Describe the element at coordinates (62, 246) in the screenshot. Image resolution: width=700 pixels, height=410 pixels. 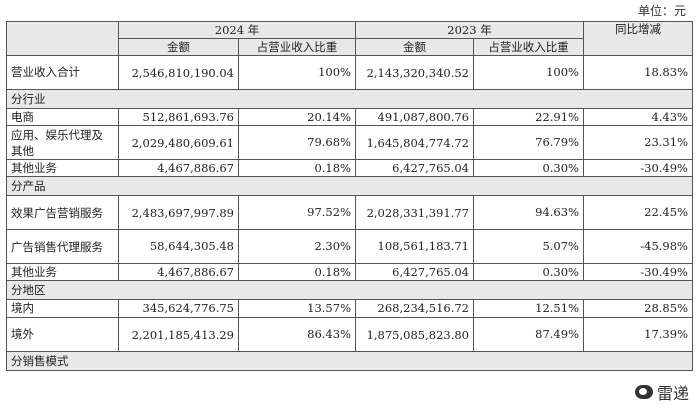
I see `row-label: 广告销售代理服务` at that location.